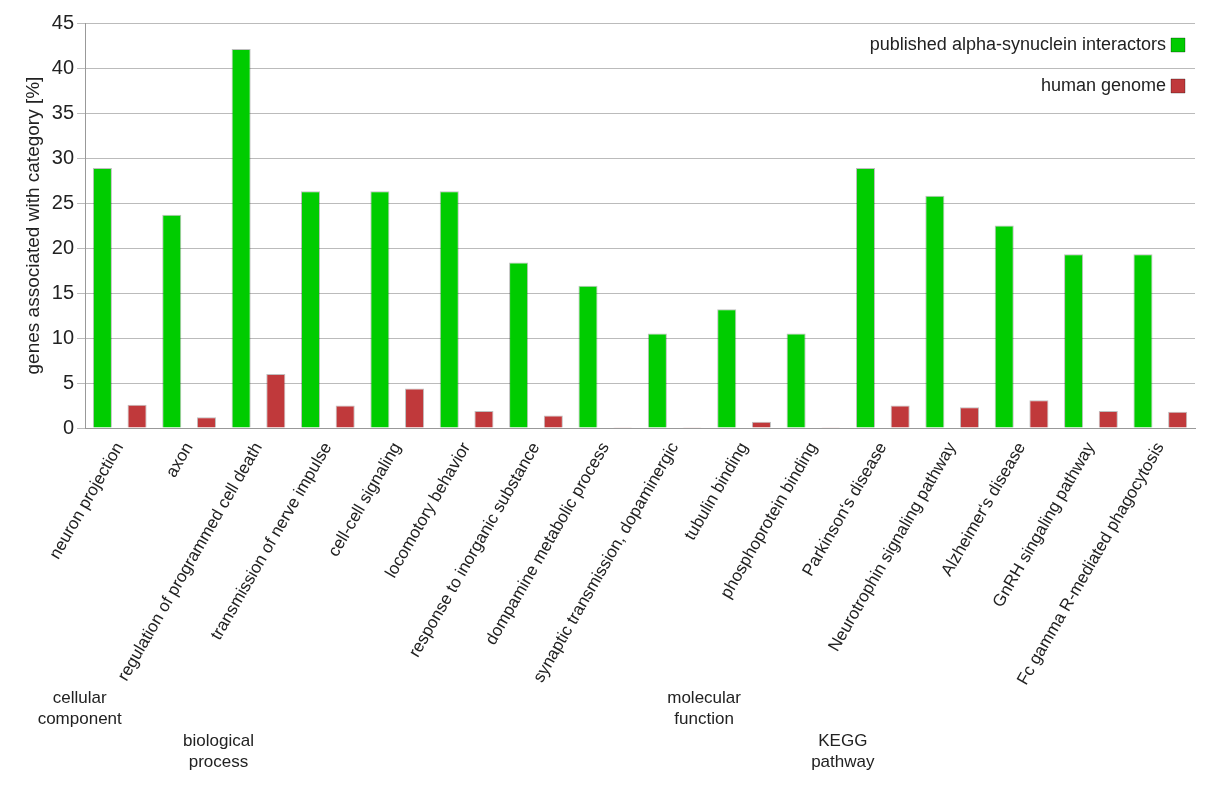 The height and width of the screenshot is (800, 1213). What do you see at coordinates (1103, 84) in the screenshot?
I see `legend-label: human genome` at bounding box center [1103, 84].